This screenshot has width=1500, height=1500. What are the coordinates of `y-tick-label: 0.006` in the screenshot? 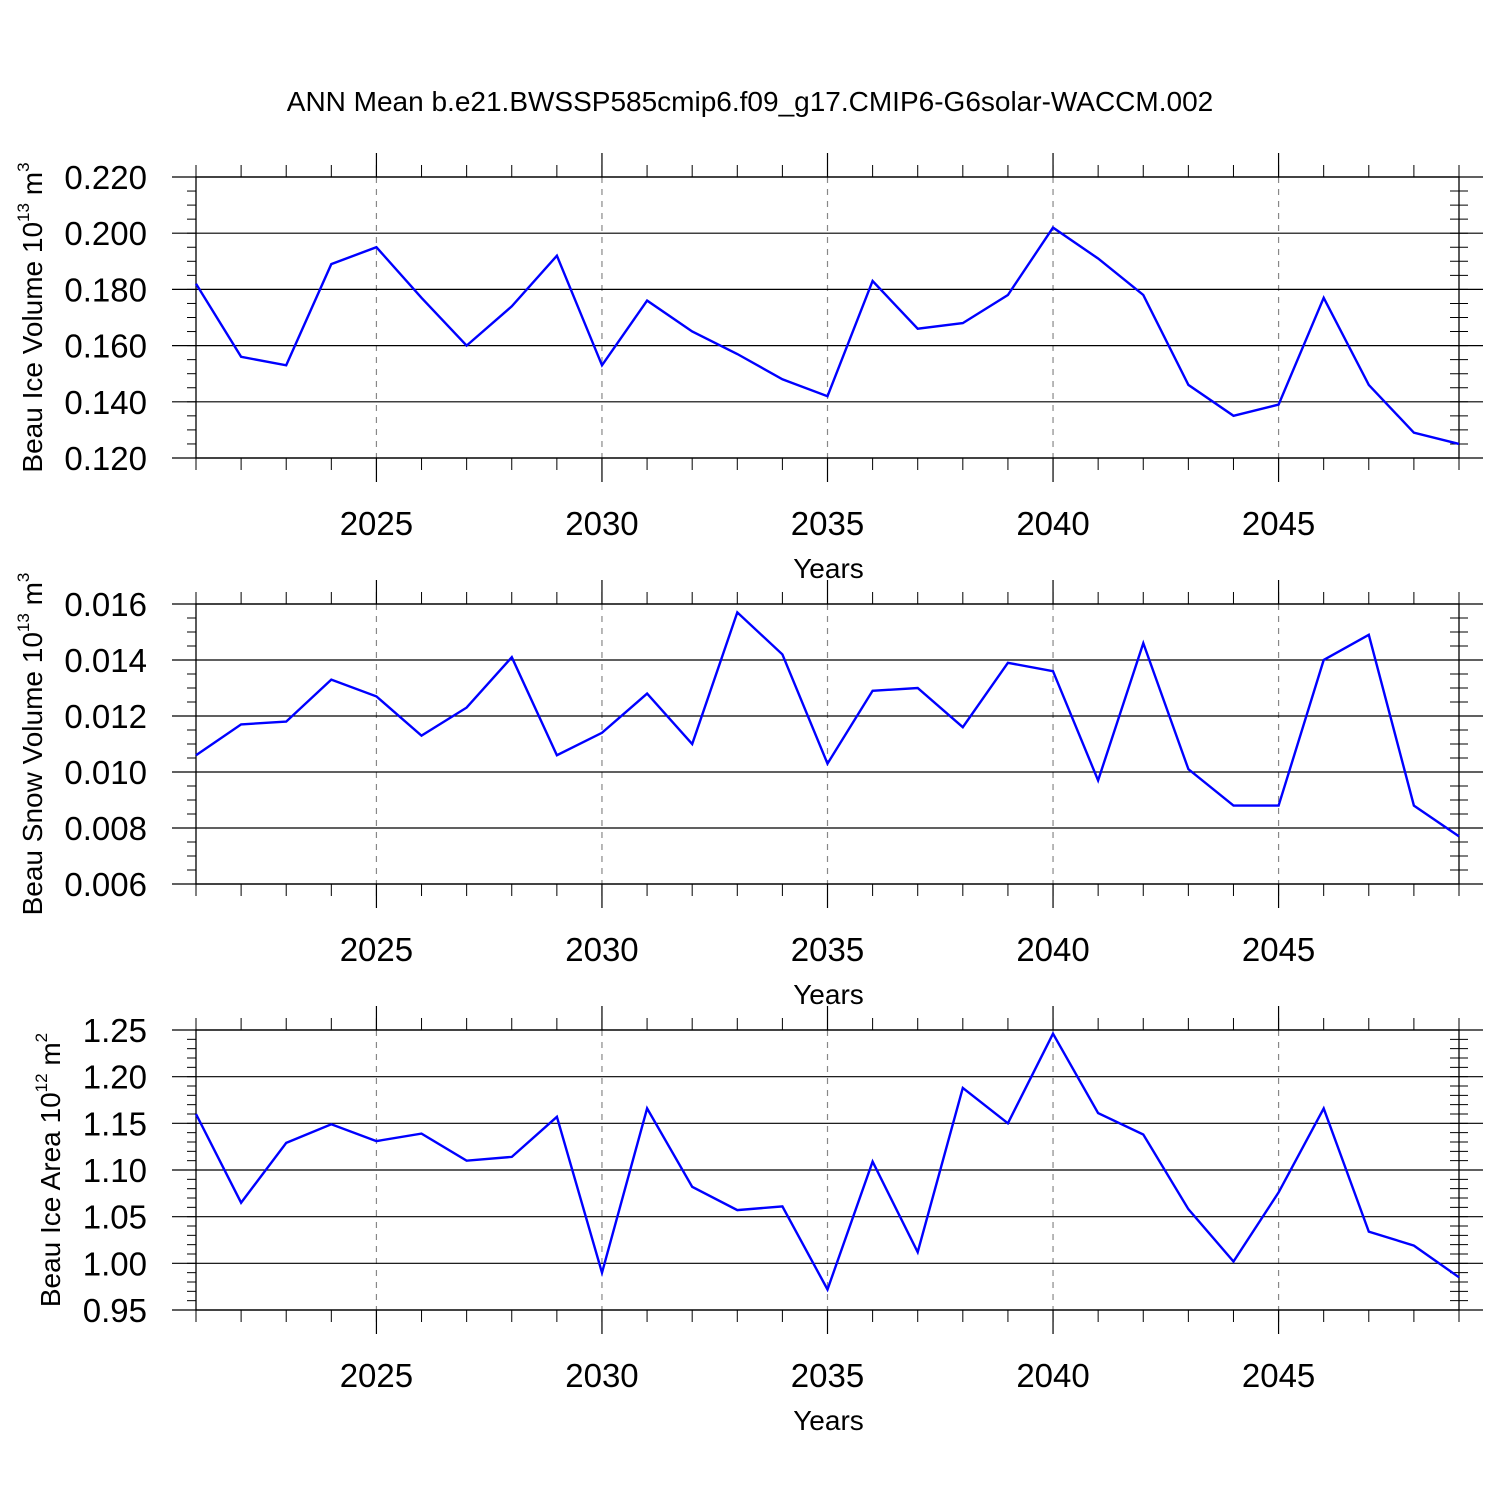 It's located at (105, 884).